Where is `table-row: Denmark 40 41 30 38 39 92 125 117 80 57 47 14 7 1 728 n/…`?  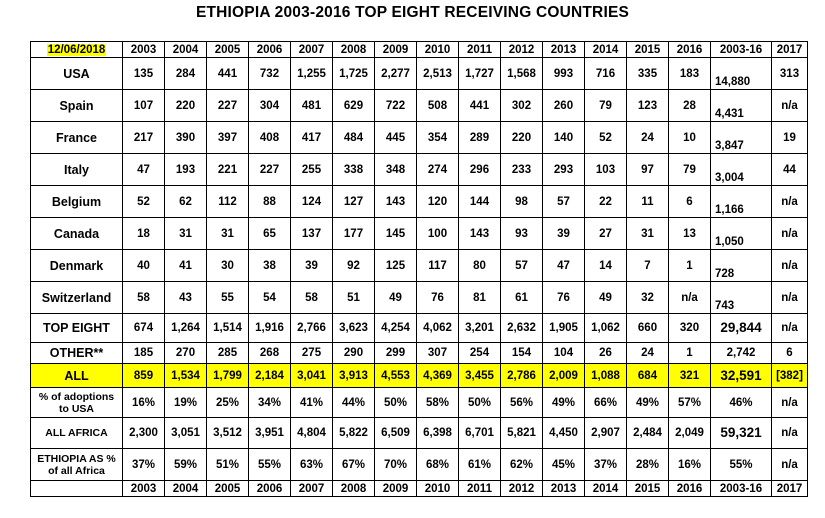
table-row: Denmark 40 41 30 38 39 92 125 117 80 57 47 14 7 1 728 n/… is located at coordinates (419, 265).